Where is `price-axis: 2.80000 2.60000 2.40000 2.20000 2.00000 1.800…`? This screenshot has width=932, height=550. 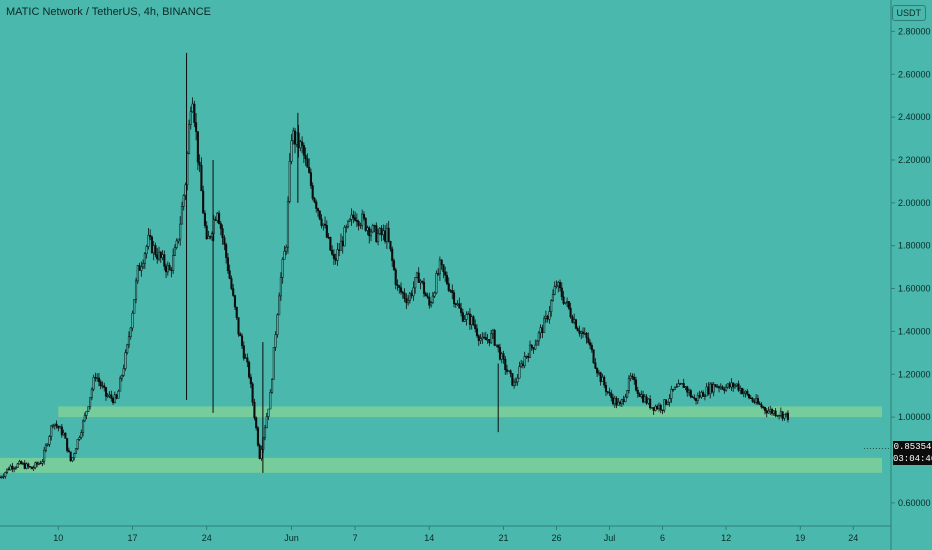 price-axis: 2.80000 2.60000 2.40000 2.20000 2.00000 1.800… is located at coordinates (911, 267).